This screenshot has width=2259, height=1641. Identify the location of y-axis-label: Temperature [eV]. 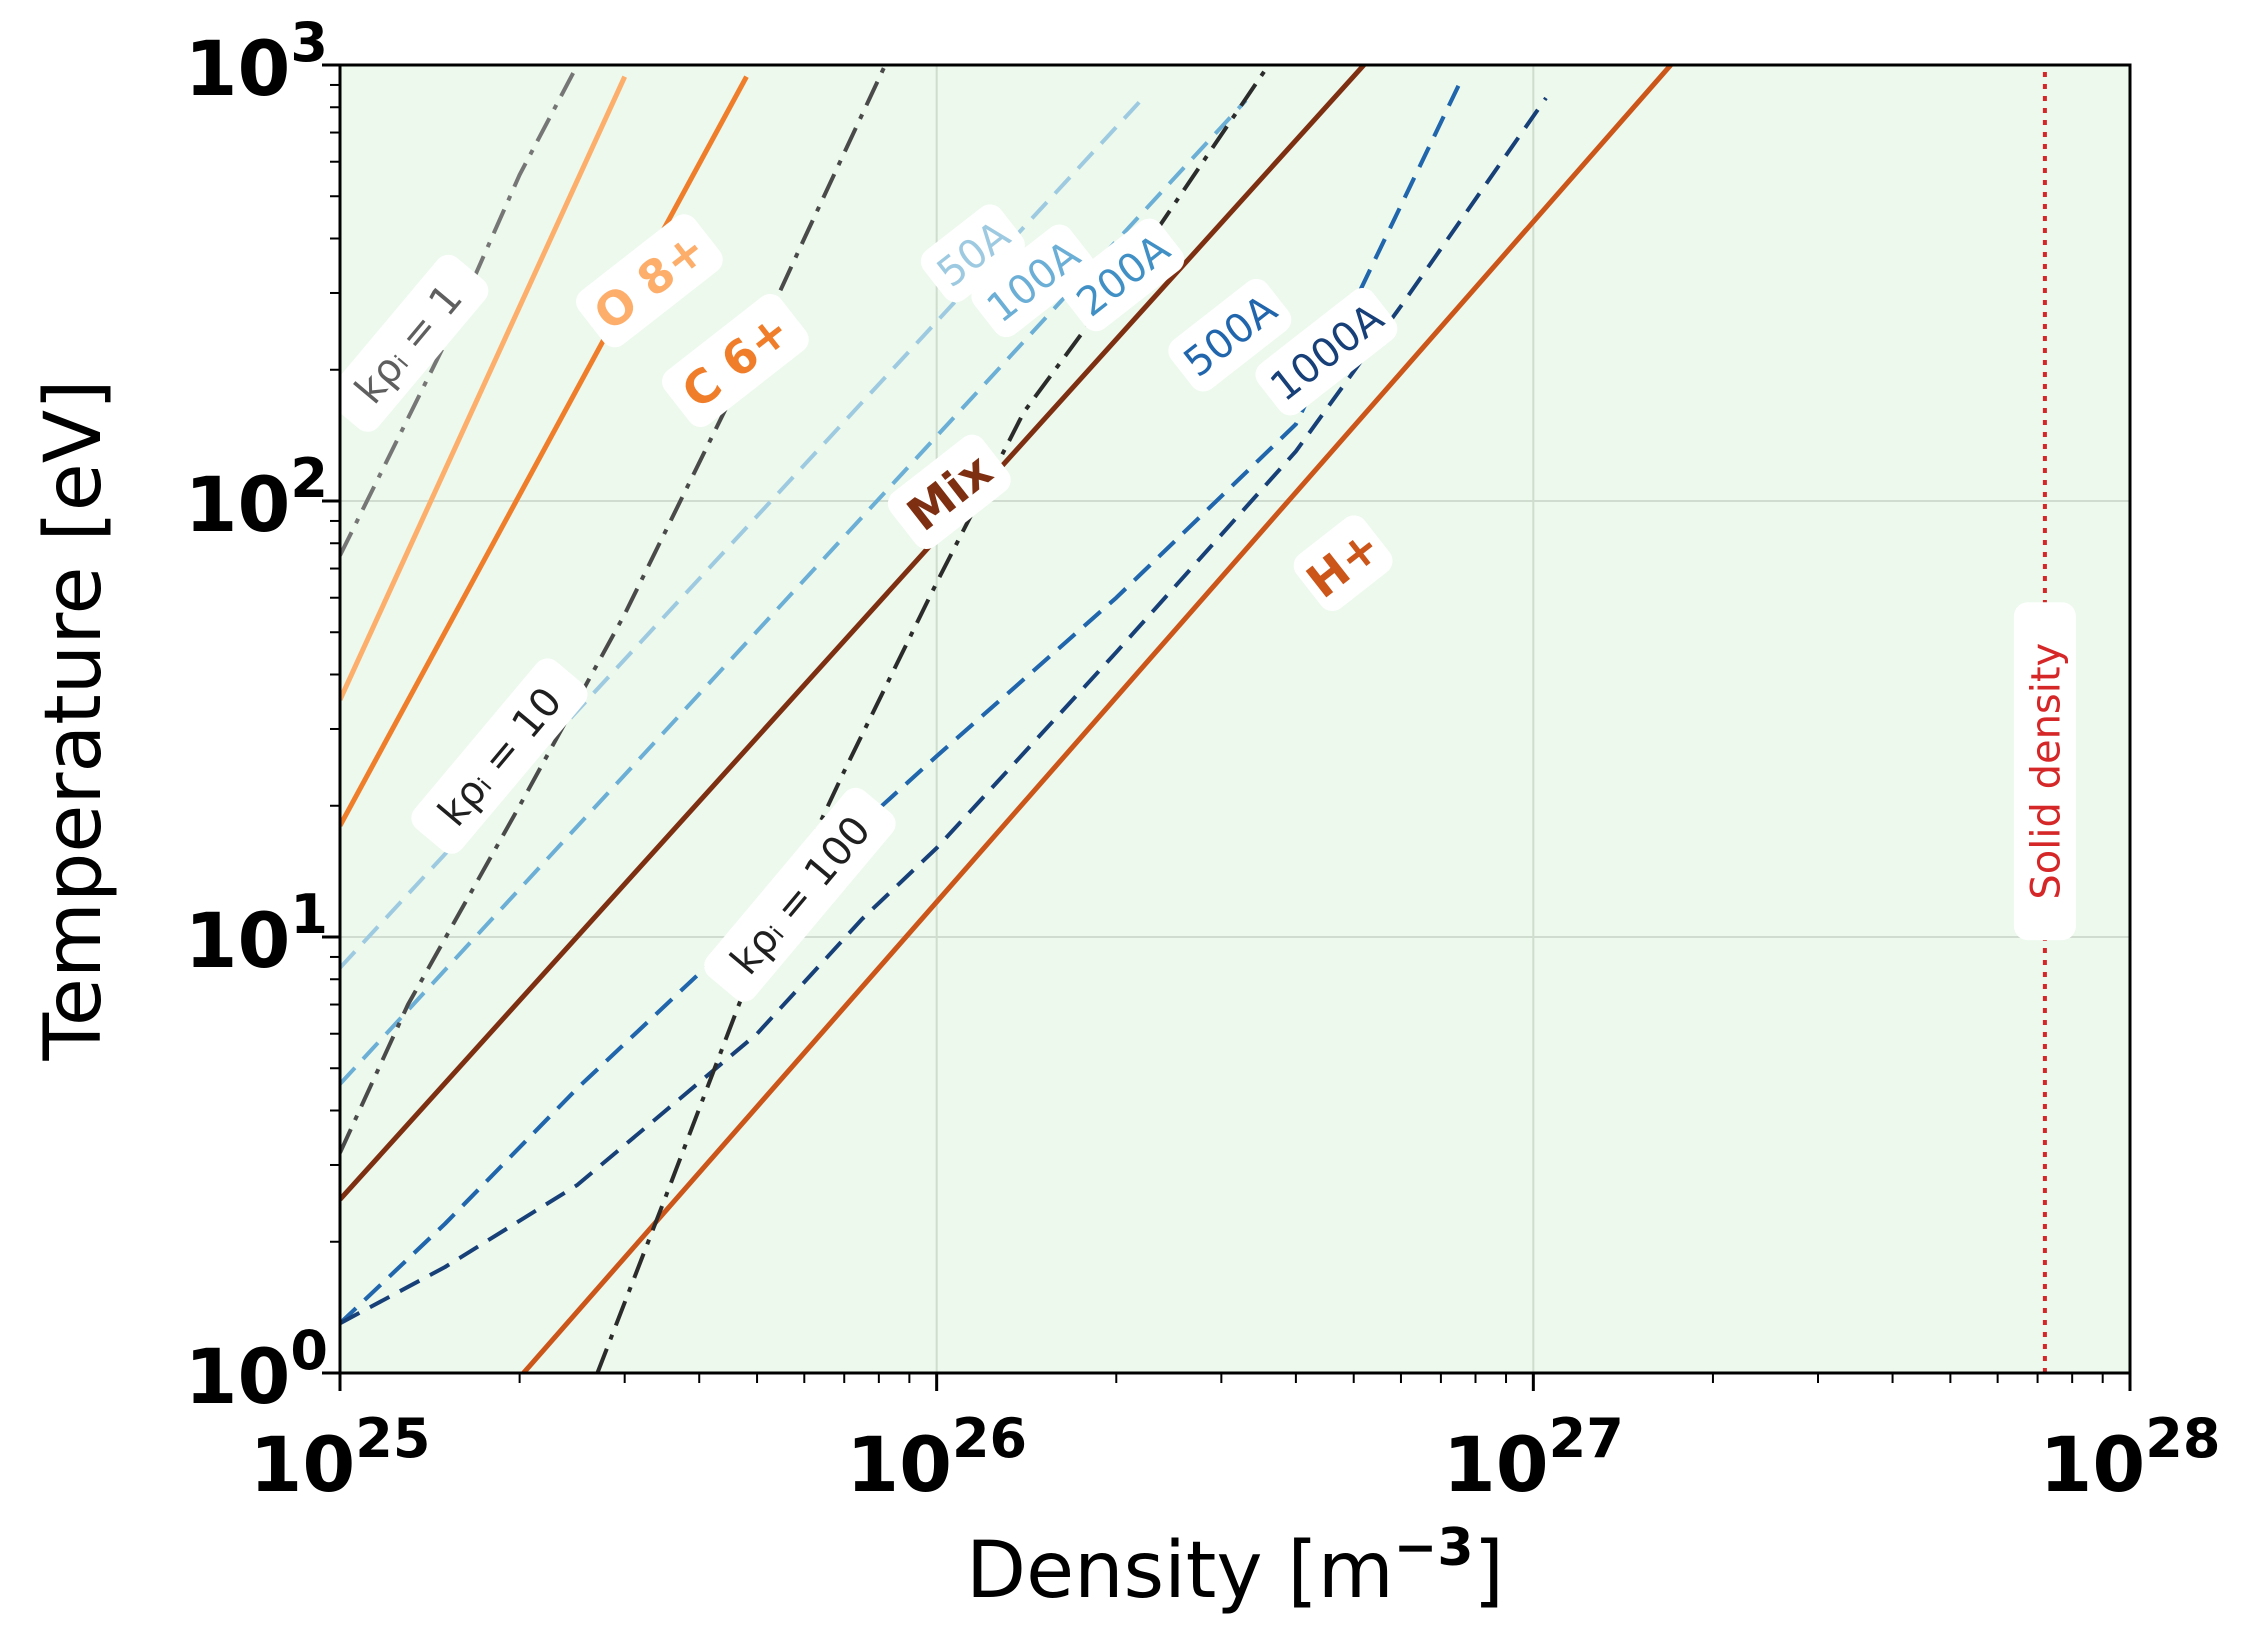
(74, 720).